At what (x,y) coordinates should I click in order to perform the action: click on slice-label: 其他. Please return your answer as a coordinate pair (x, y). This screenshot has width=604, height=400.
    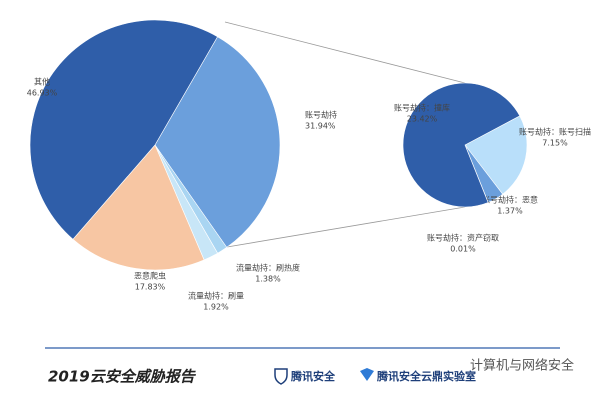
    Looking at the image, I should click on (42, 82).